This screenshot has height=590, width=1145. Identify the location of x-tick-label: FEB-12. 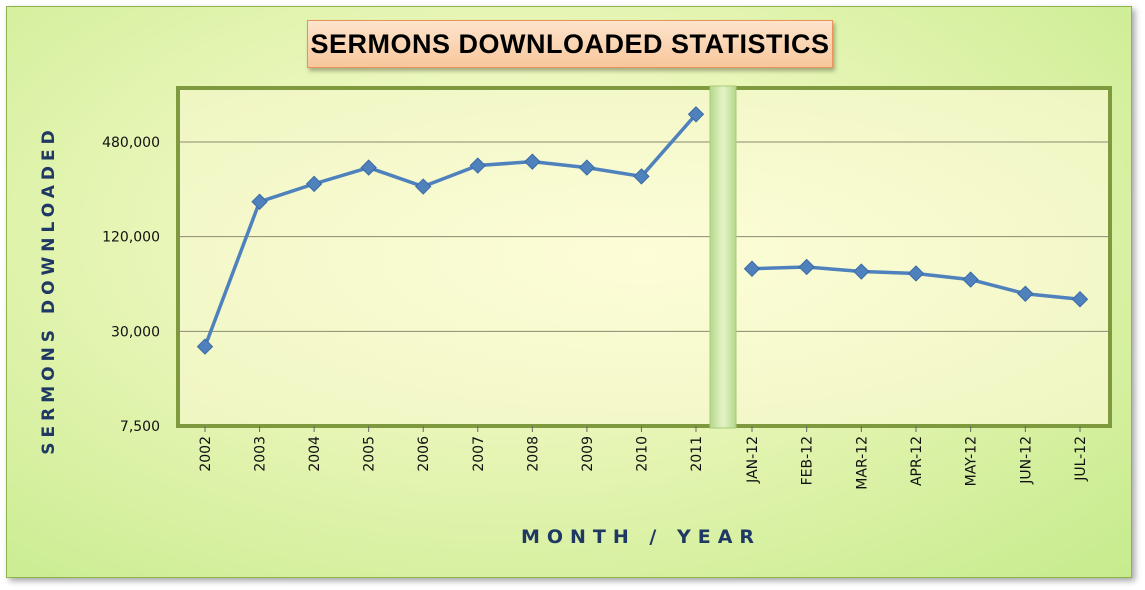
(808, 460).